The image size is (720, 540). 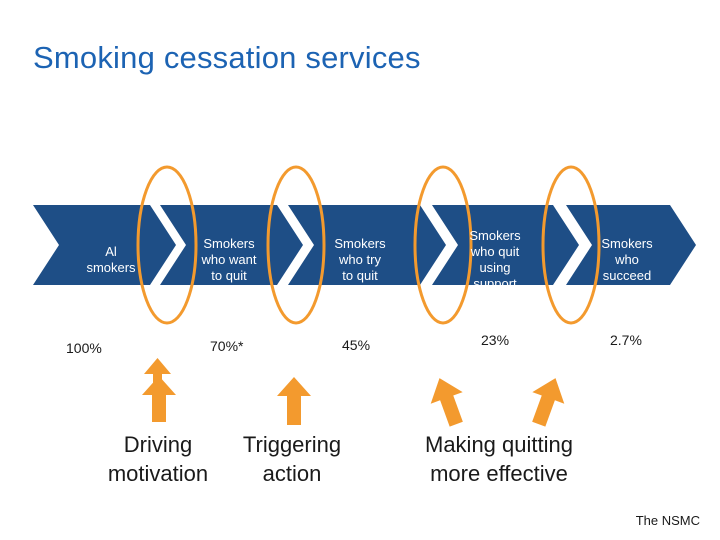 I want to click on lever-label-3: Making quitting more effective, so click(x=499, y=459).